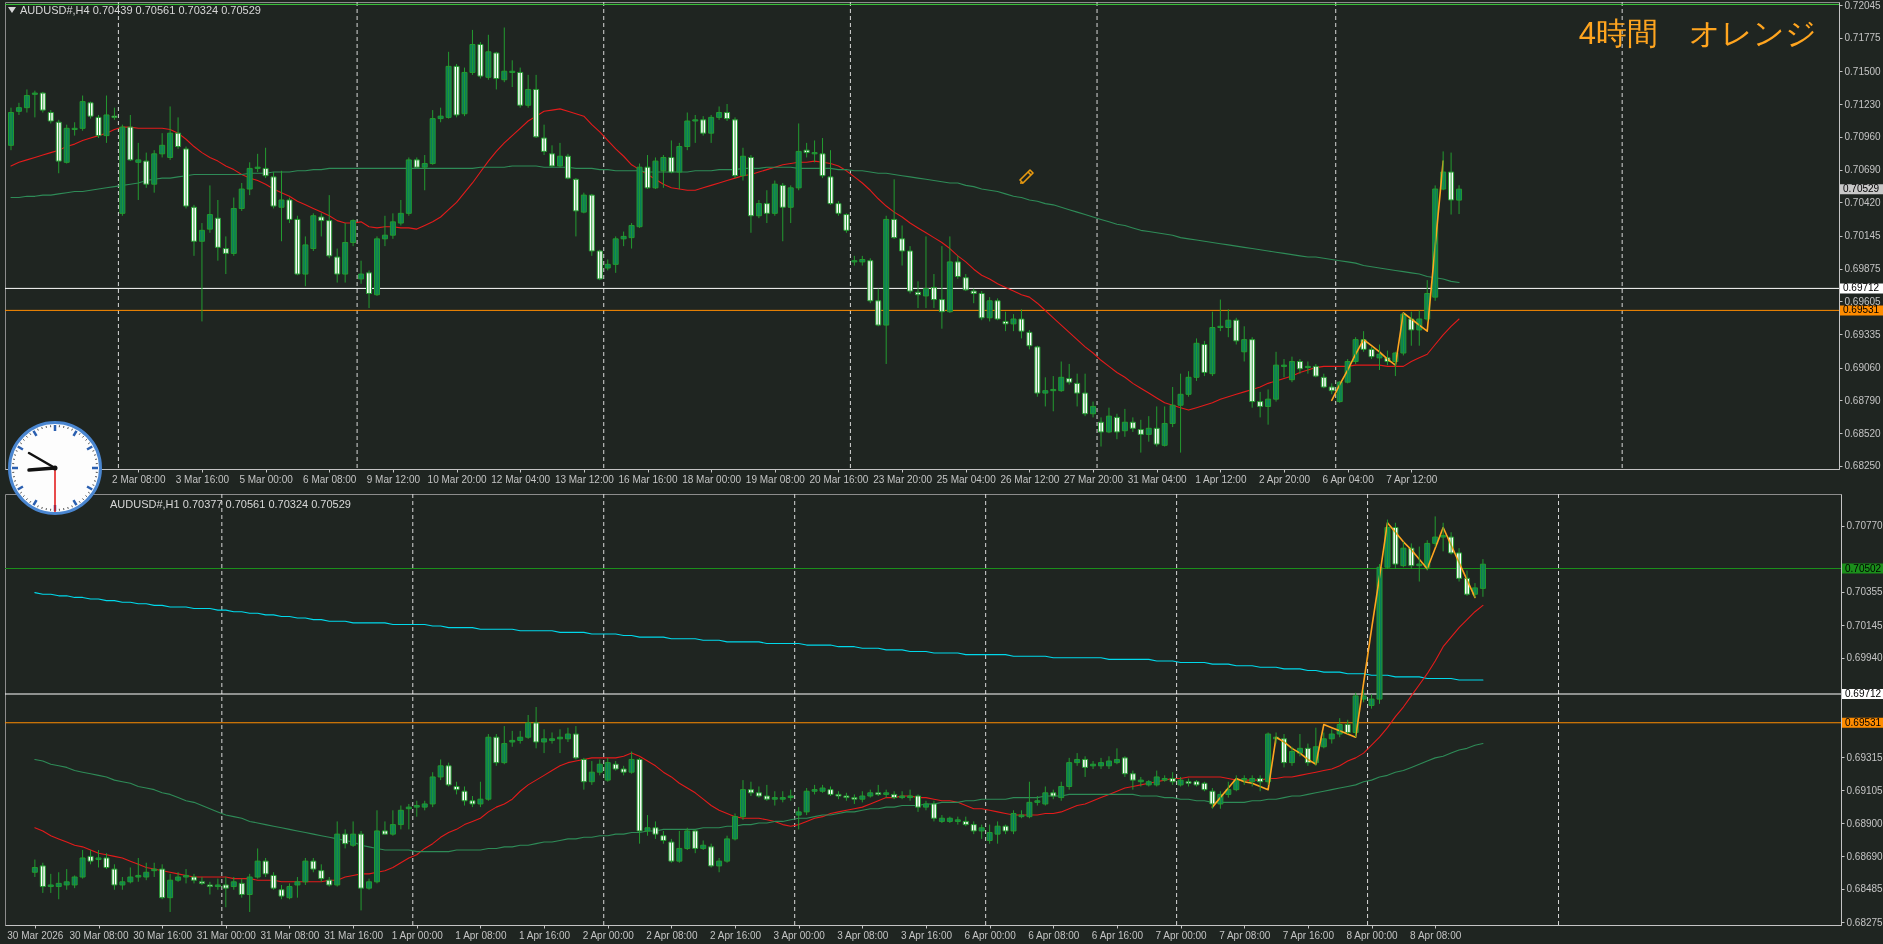  I want to click on y-tick-label: 0.68520, so click(1863, 433).